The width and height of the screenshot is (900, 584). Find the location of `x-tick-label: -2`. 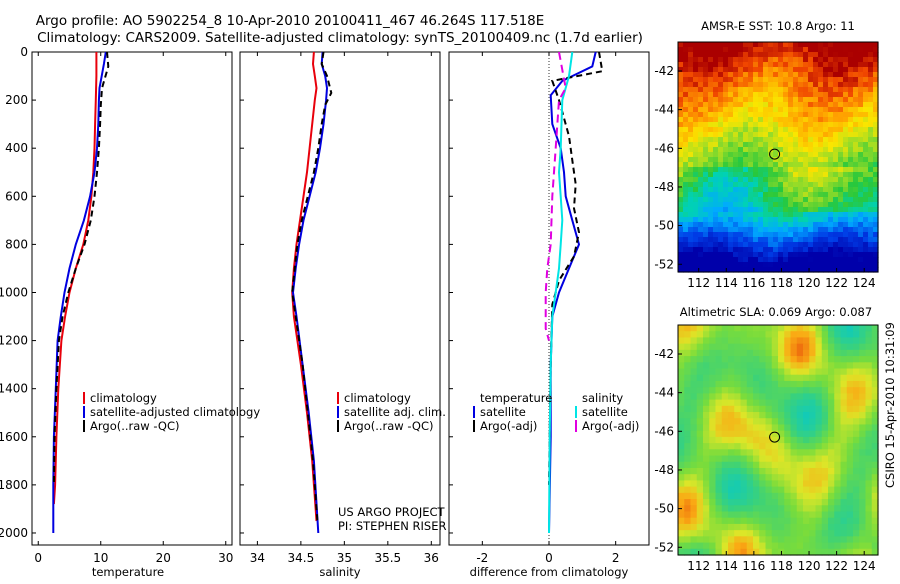

x-tick-label: -2 is located at coordinates (482, 558).